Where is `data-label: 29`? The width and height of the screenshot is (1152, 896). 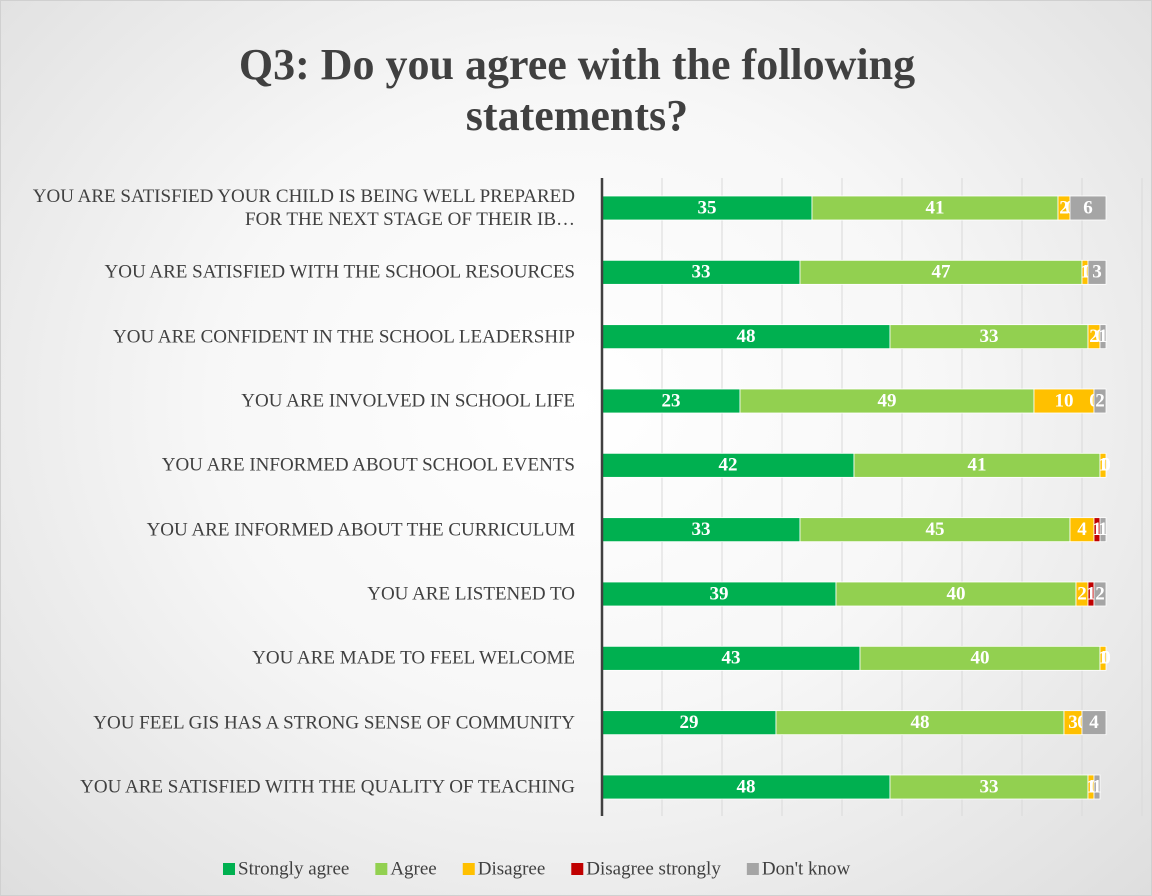
data-label: 29 is located at coordinates (689, 722).